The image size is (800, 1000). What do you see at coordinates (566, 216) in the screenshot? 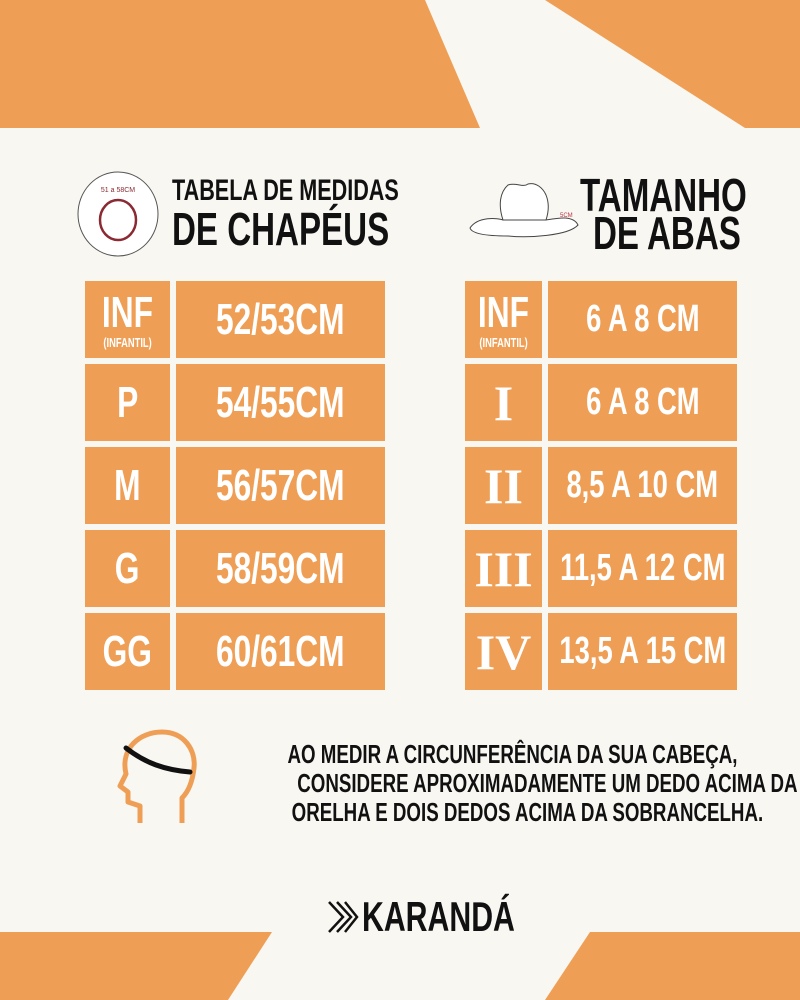
I see `svg-text: 5CM` at bounding box center [566, 216].